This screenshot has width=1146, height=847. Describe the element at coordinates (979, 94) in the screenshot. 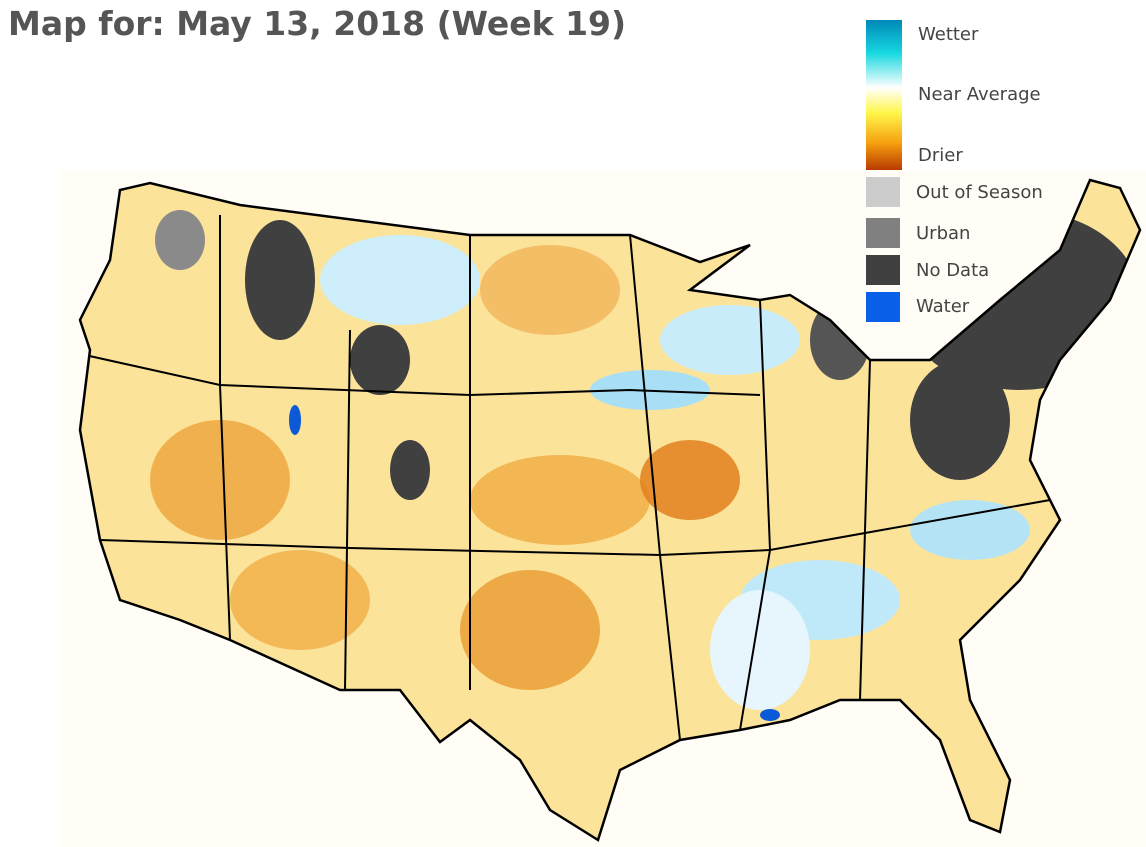

I see `scale-label: Near Average` at that location.